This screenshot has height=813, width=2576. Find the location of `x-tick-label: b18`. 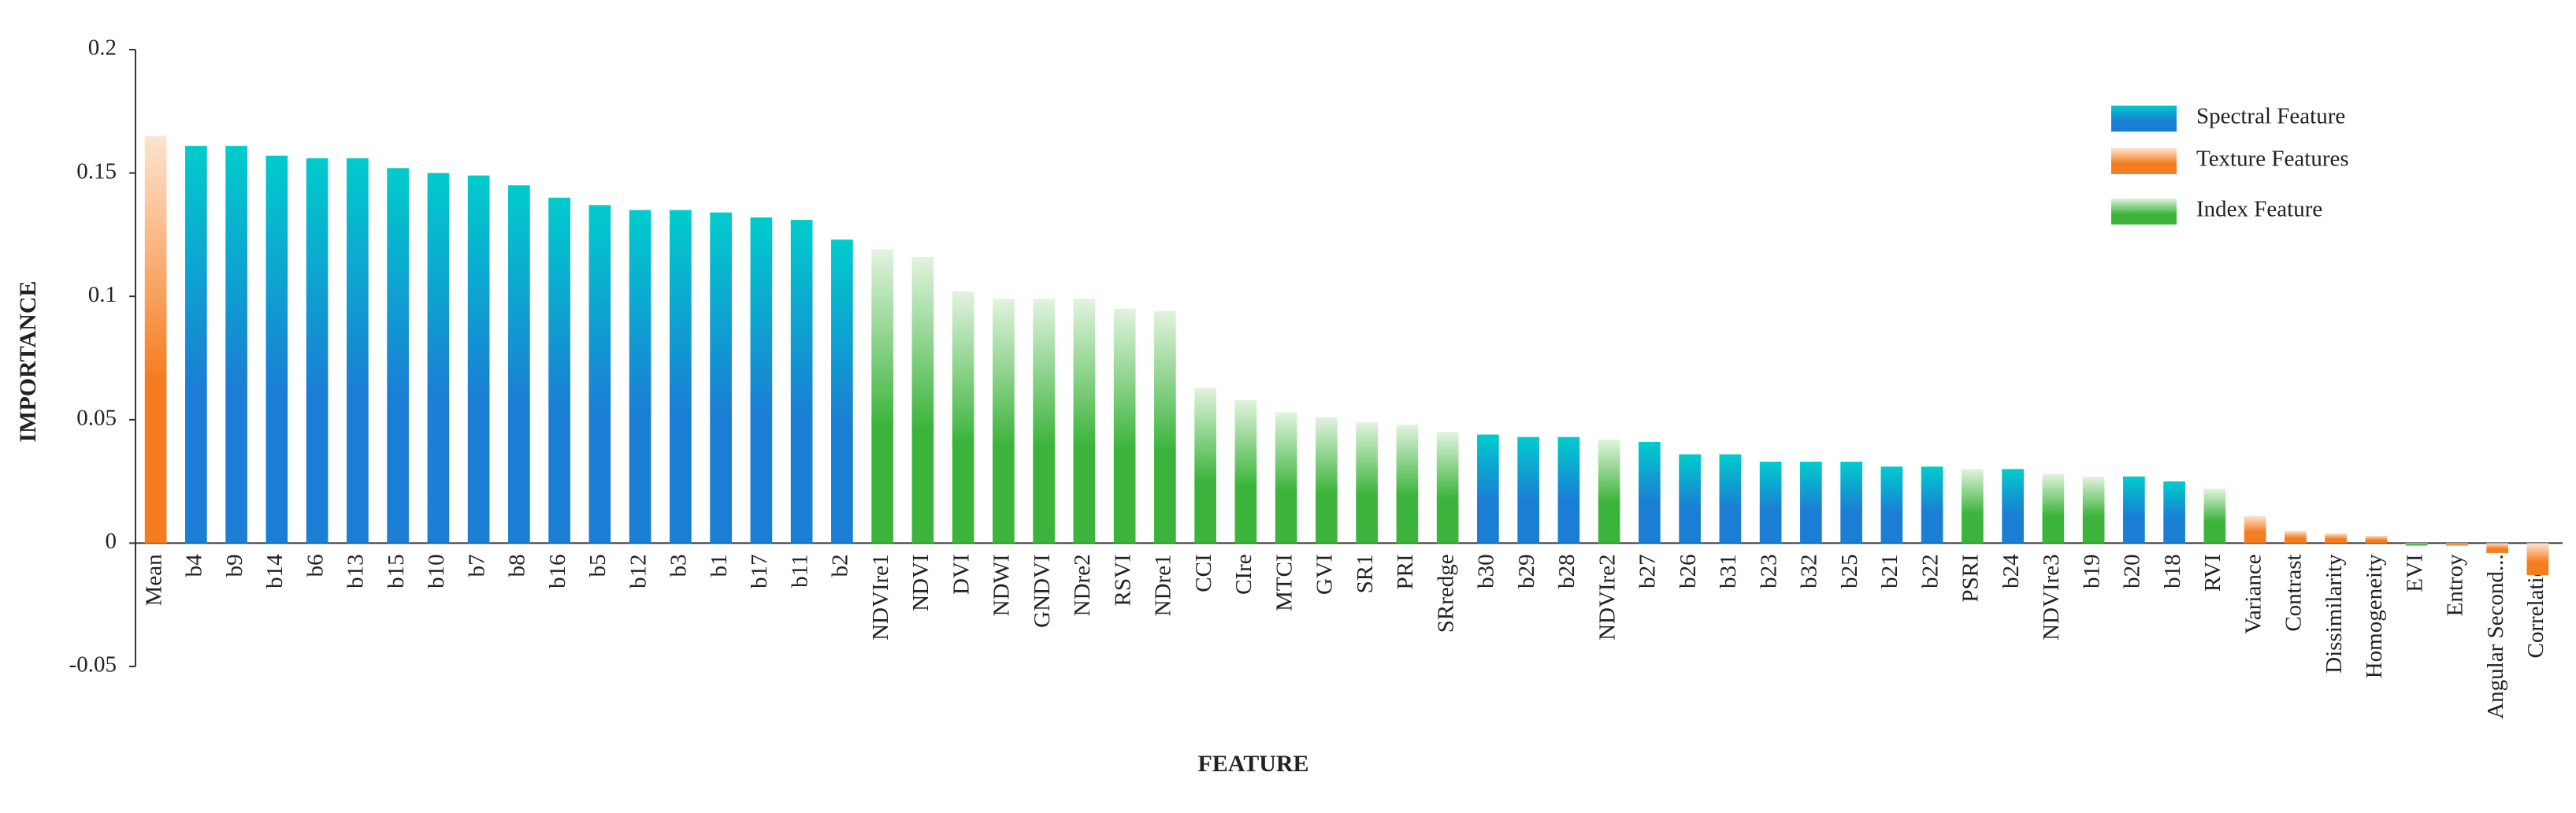

x-tick-label: b18 is located at coordinates (2172, 571).